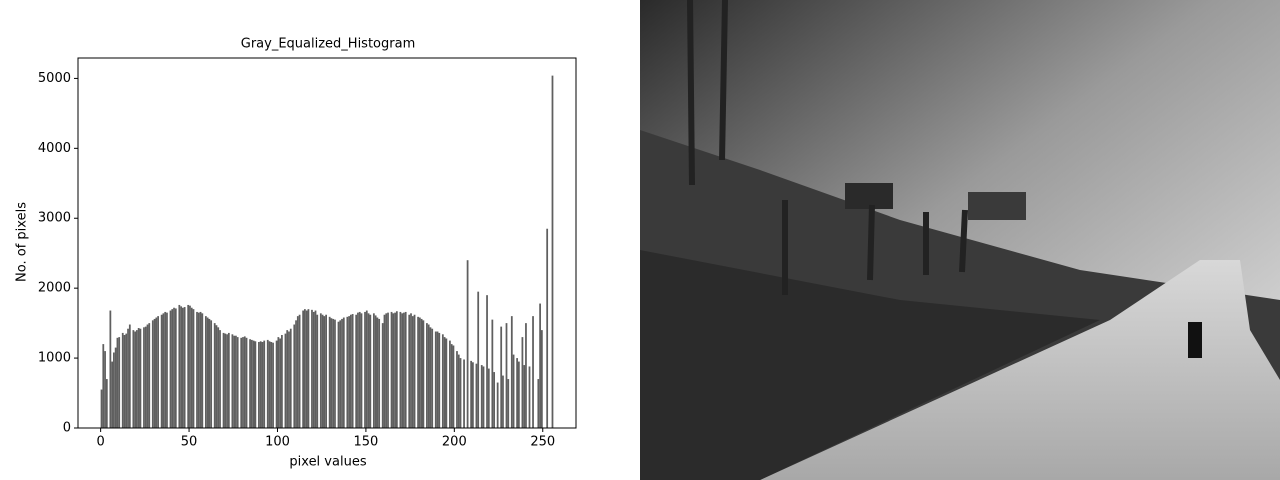 This screenshot has width=1280, height=480. Describe the element at coordinates (54, 218) in the screenshot. I see `y-tick-label: 3000` at that location.